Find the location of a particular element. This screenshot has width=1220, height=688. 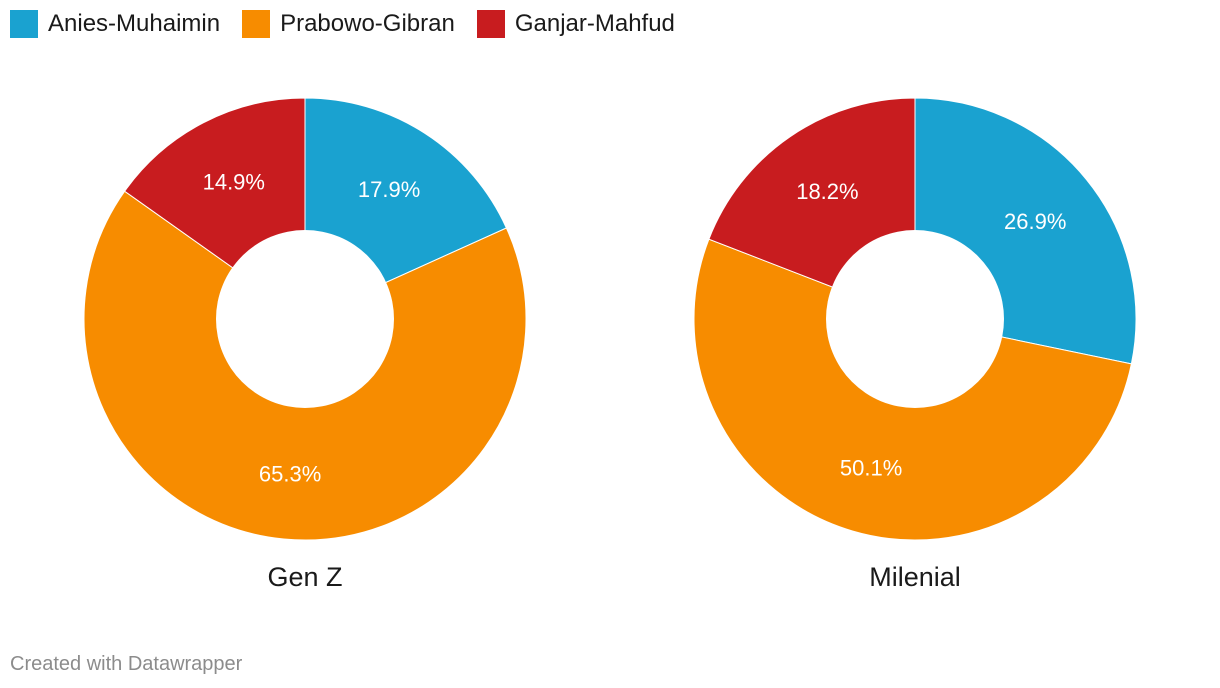

legend-swatch-anies-muhaimin is located at coordinates (24, 24).